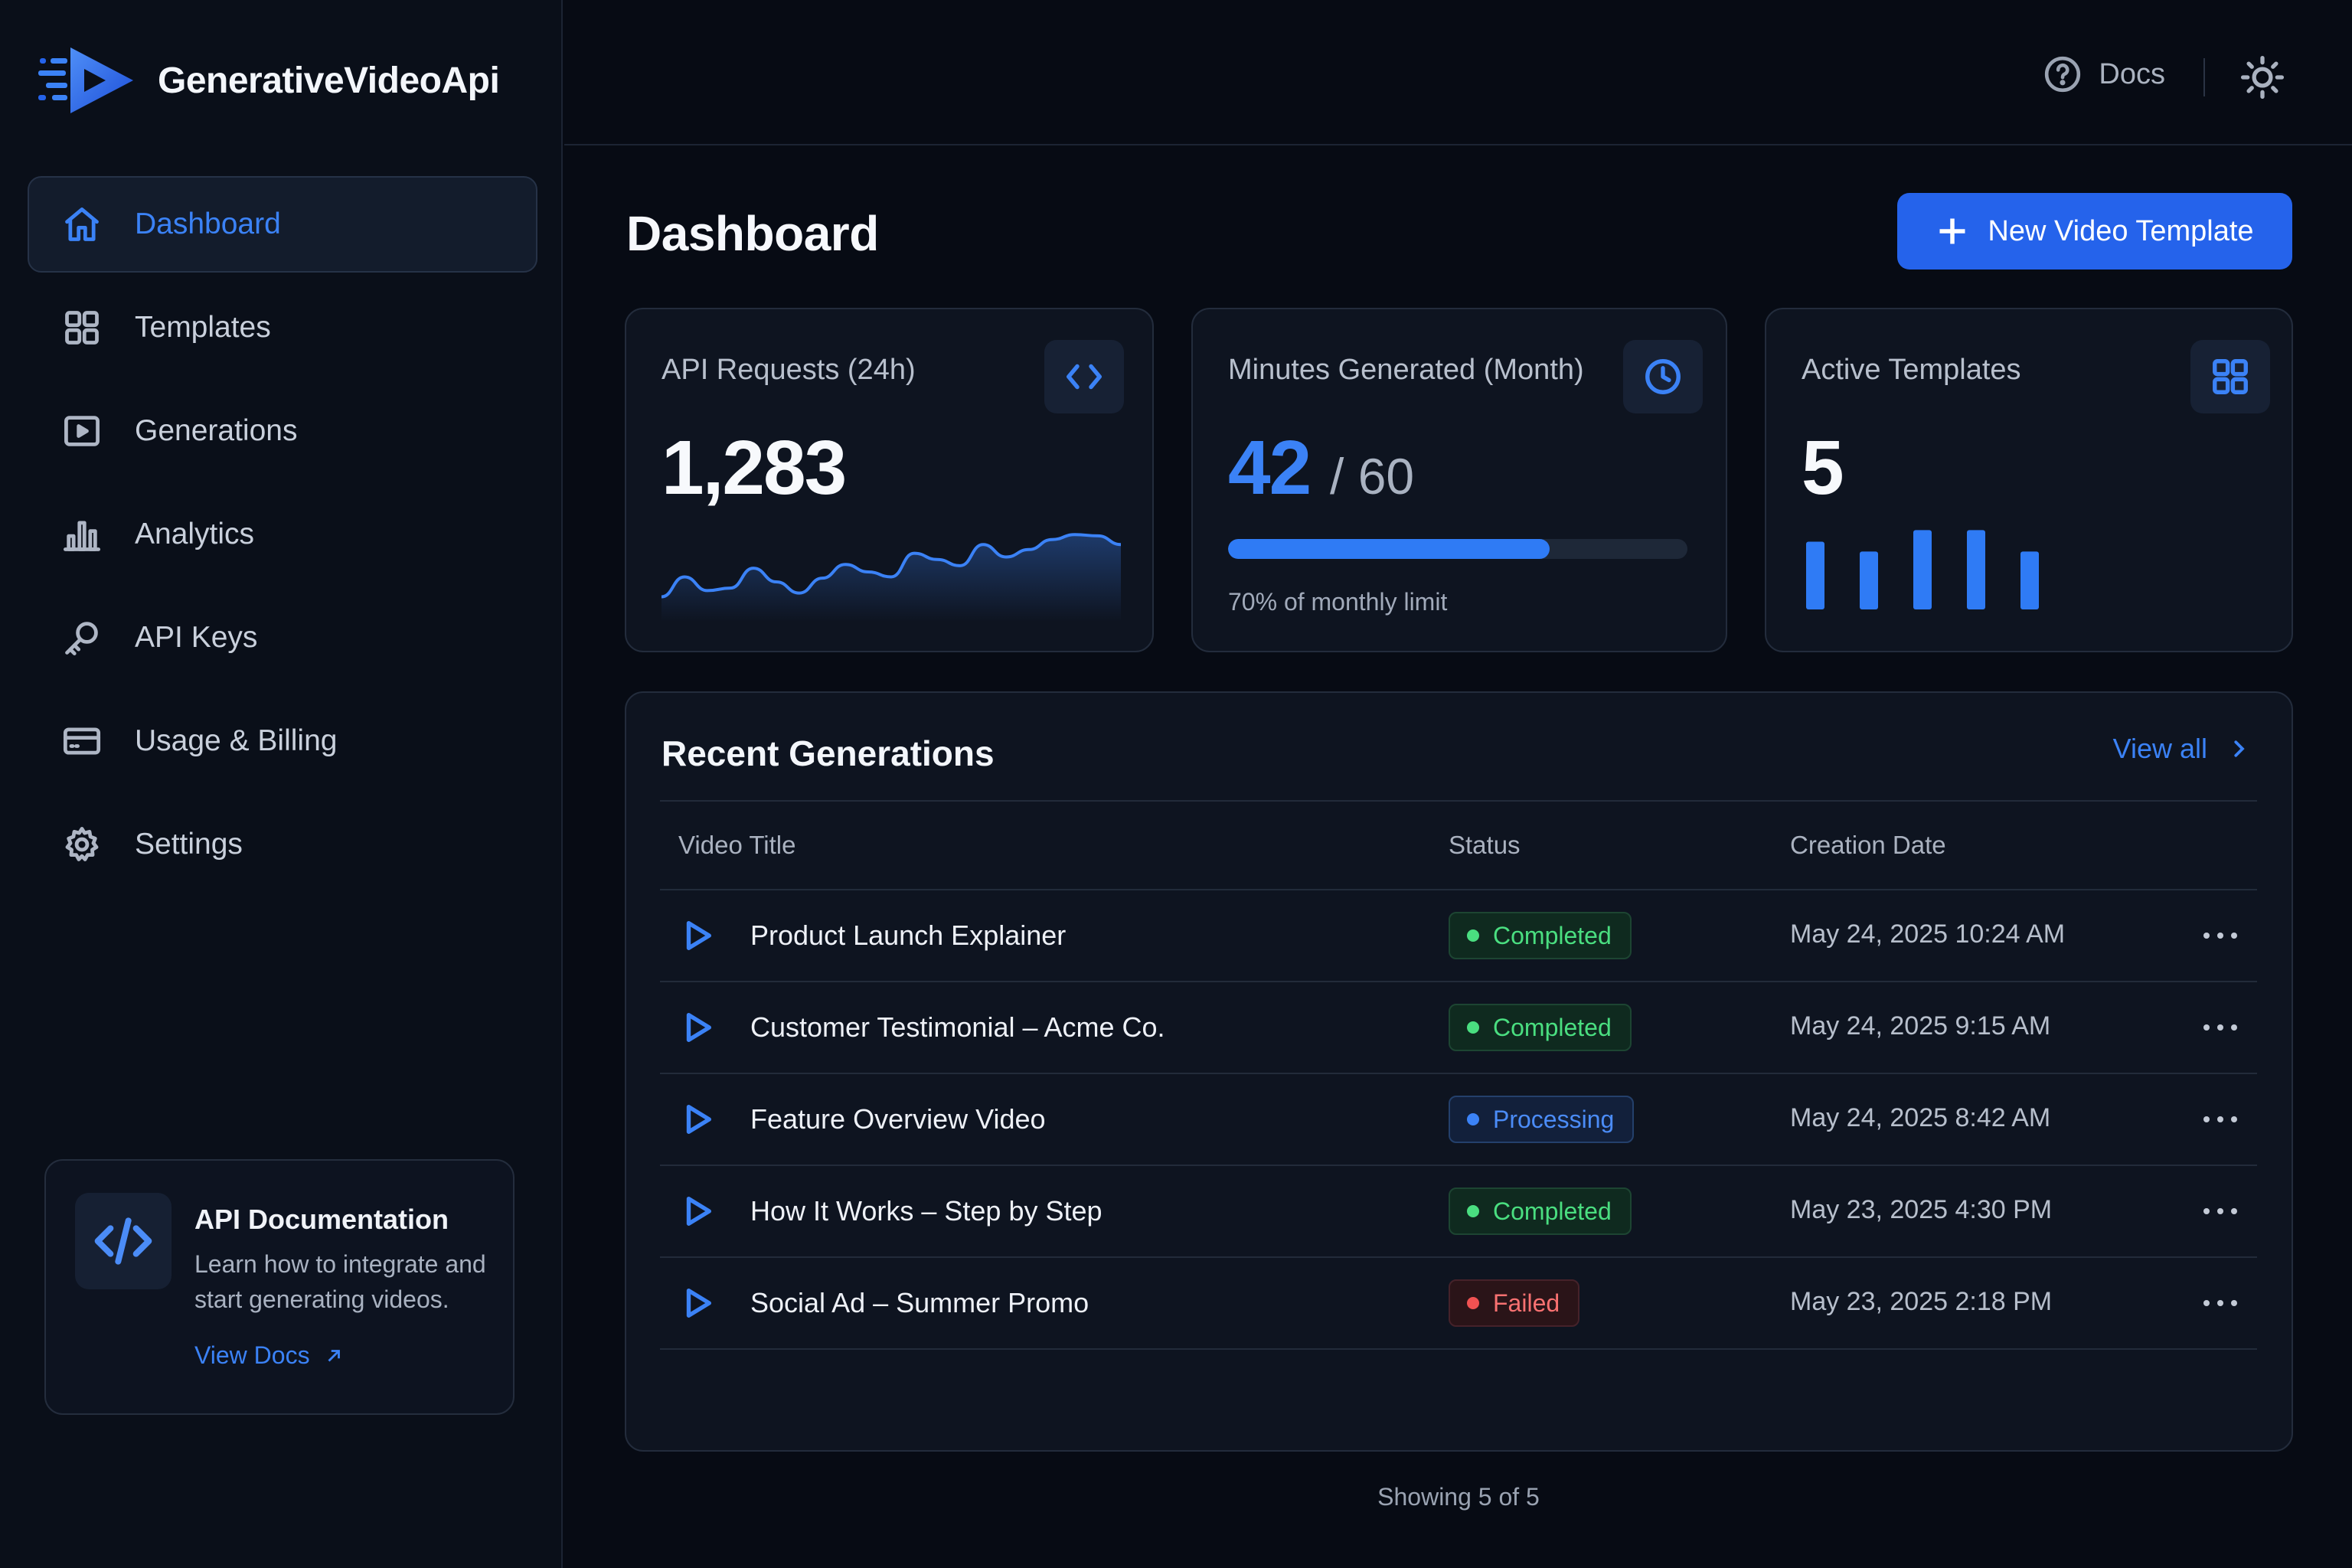 The height and width of the screenshot is (1568, 2352). I want to click on status-badge: Processing, so click(1542, 1119).